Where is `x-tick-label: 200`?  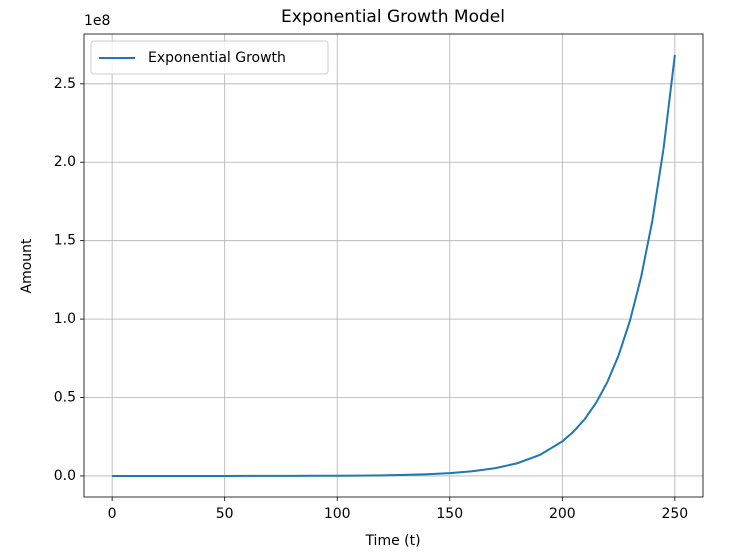 x-tick-label: 200 is located at coordinates (562, 514).